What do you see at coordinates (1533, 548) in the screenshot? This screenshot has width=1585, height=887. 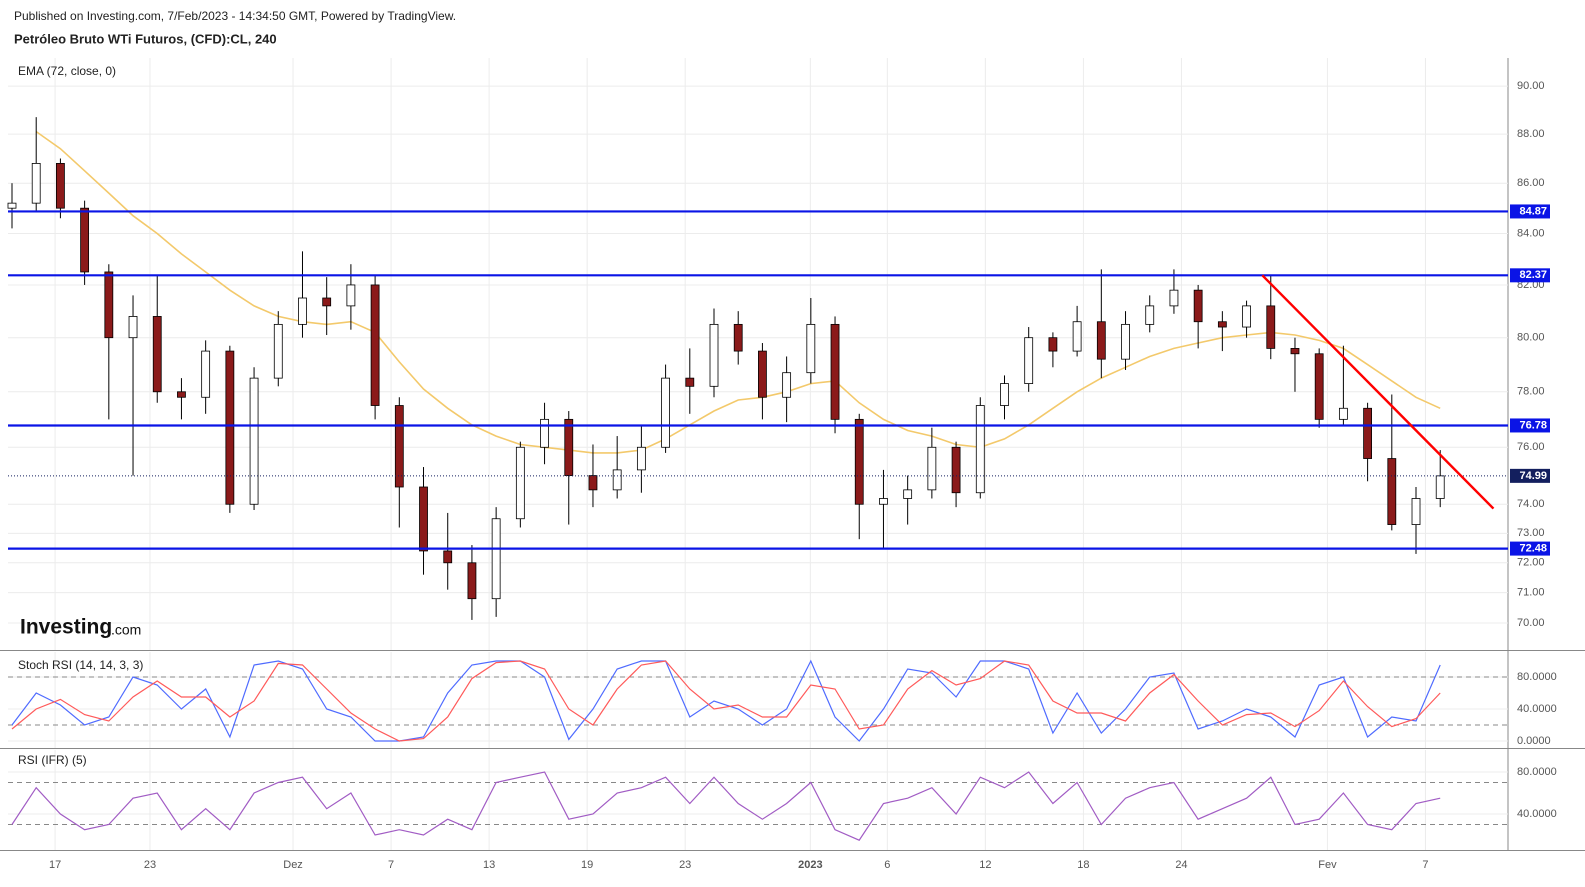 I see `level-label: 72.48` at bounding box center [1533, 548].